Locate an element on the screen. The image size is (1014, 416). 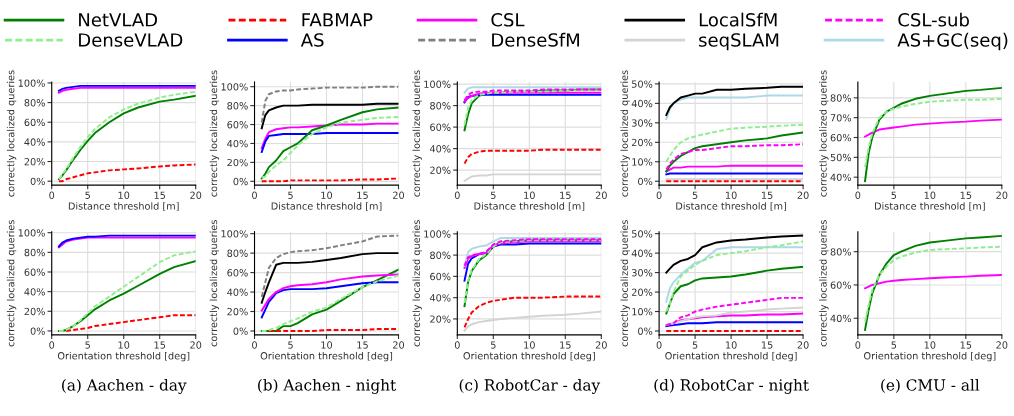
legend-label: AS is located at coordinates (312, 40).